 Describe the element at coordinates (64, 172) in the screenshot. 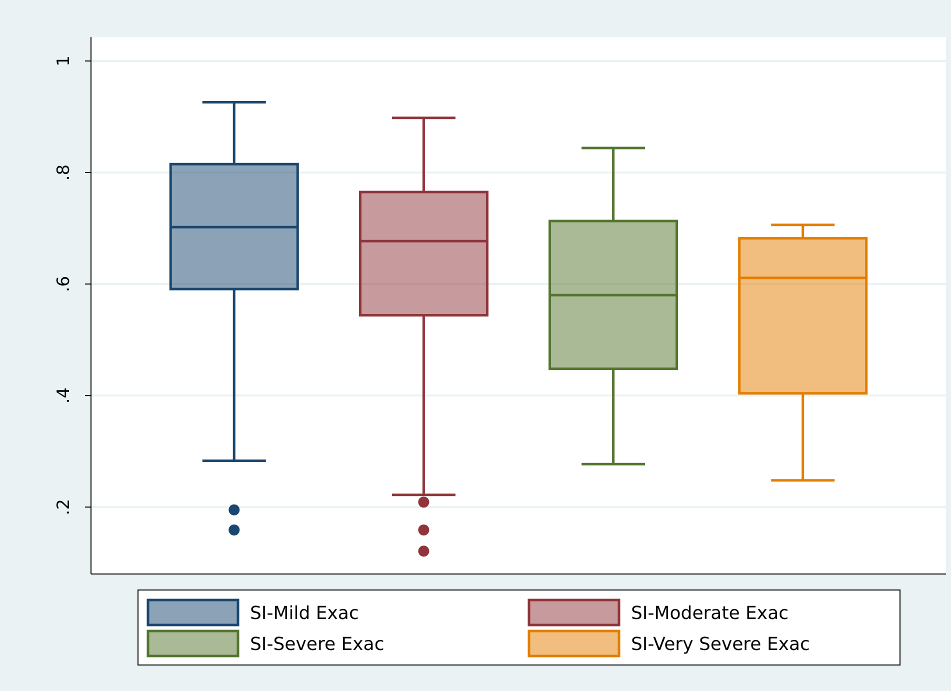

I see `y-tick-label: .8` at that location.